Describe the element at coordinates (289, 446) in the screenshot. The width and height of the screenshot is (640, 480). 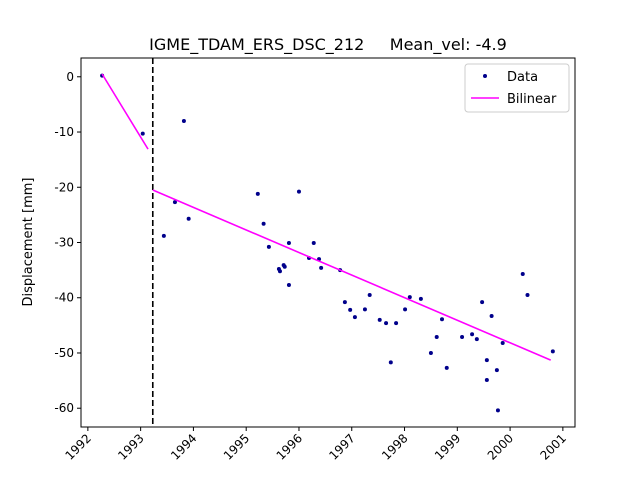
I see `x-tick-label: 1996` at that location.